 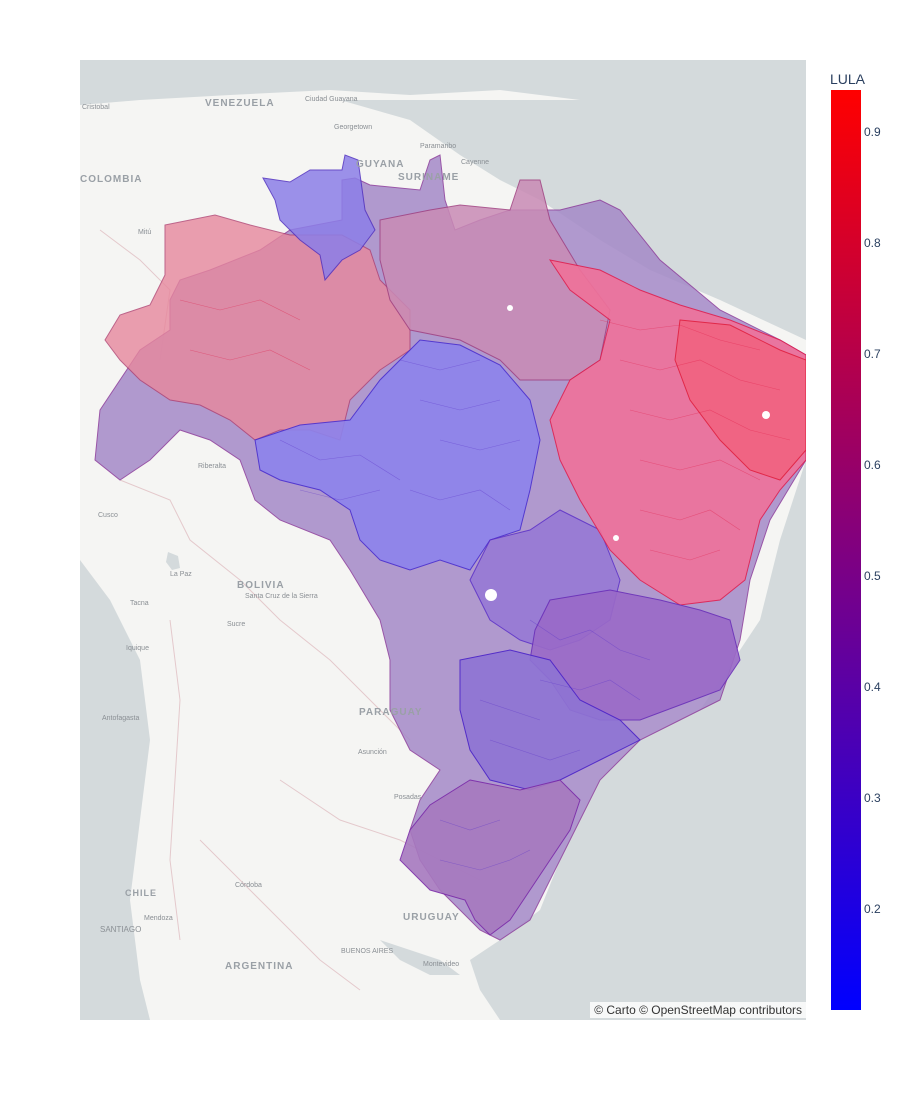 What do you see at coordinates (111, 179) in the screenshot?
I see `country-label-colombia: COLOMBIA` at bounding box center [111, 179].